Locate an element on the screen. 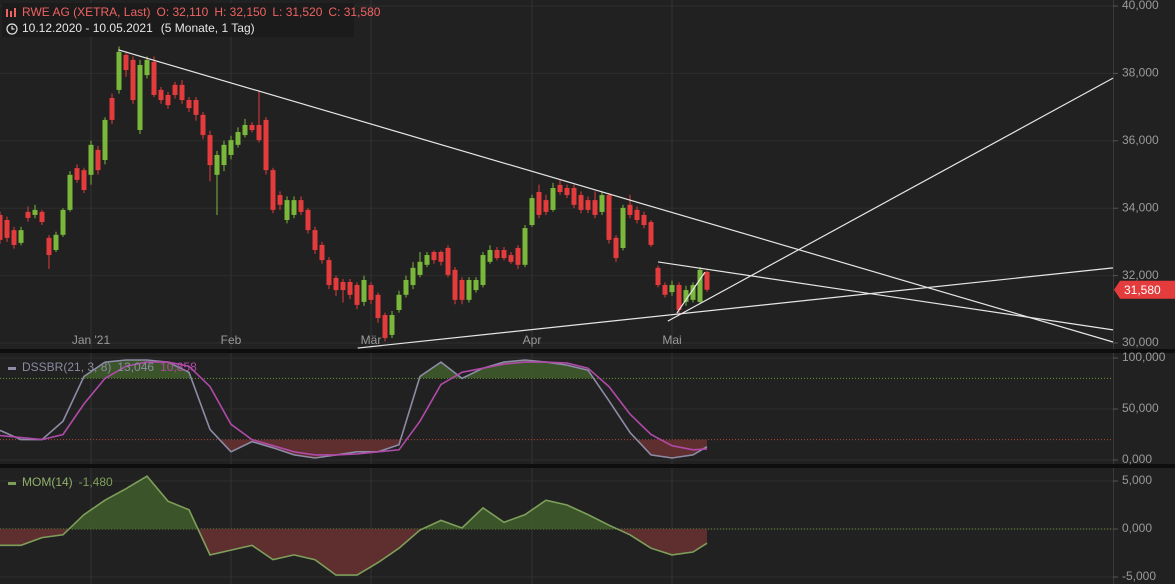  y-tick-label: 34,000 is located at coordinates (1140, 207).